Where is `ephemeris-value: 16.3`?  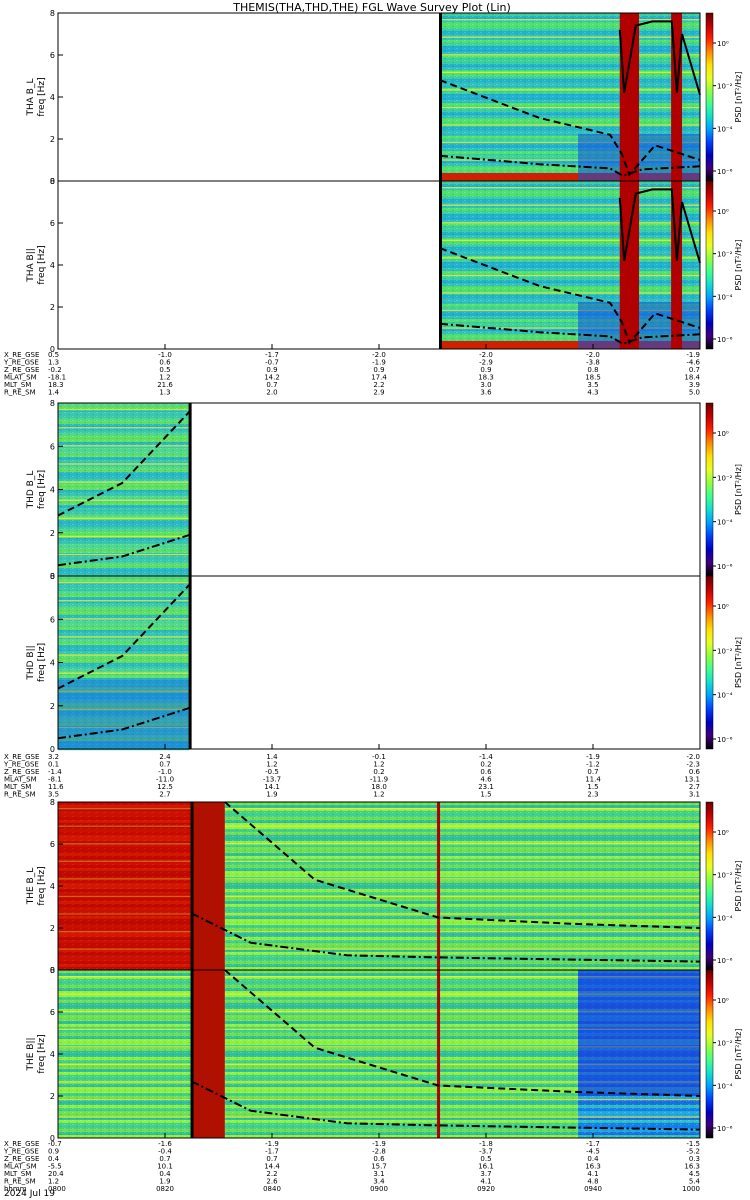 ephemeris-value: 16.3 is located at coordinates (593, 1167).